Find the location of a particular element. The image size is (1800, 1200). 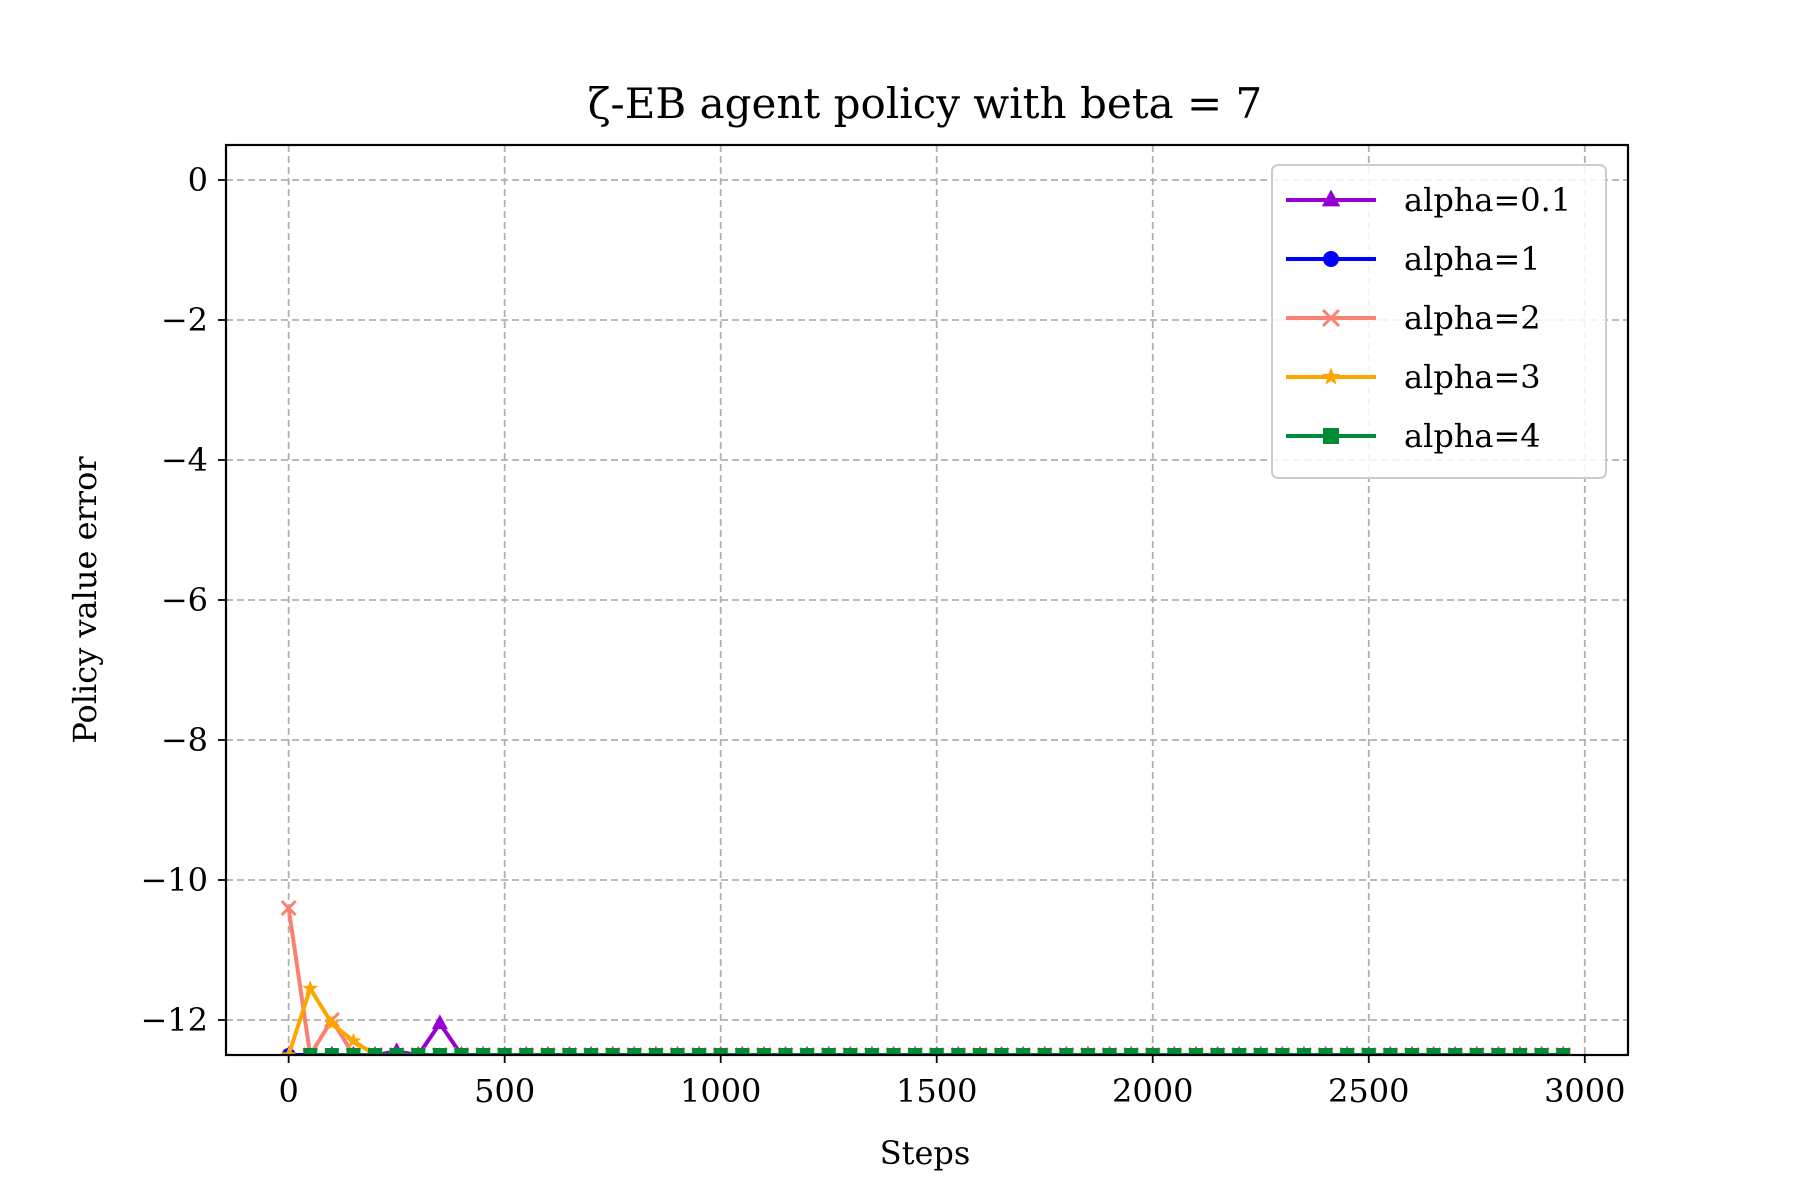

y-axis-label: Policy value error is located at coordinates (85, 600).